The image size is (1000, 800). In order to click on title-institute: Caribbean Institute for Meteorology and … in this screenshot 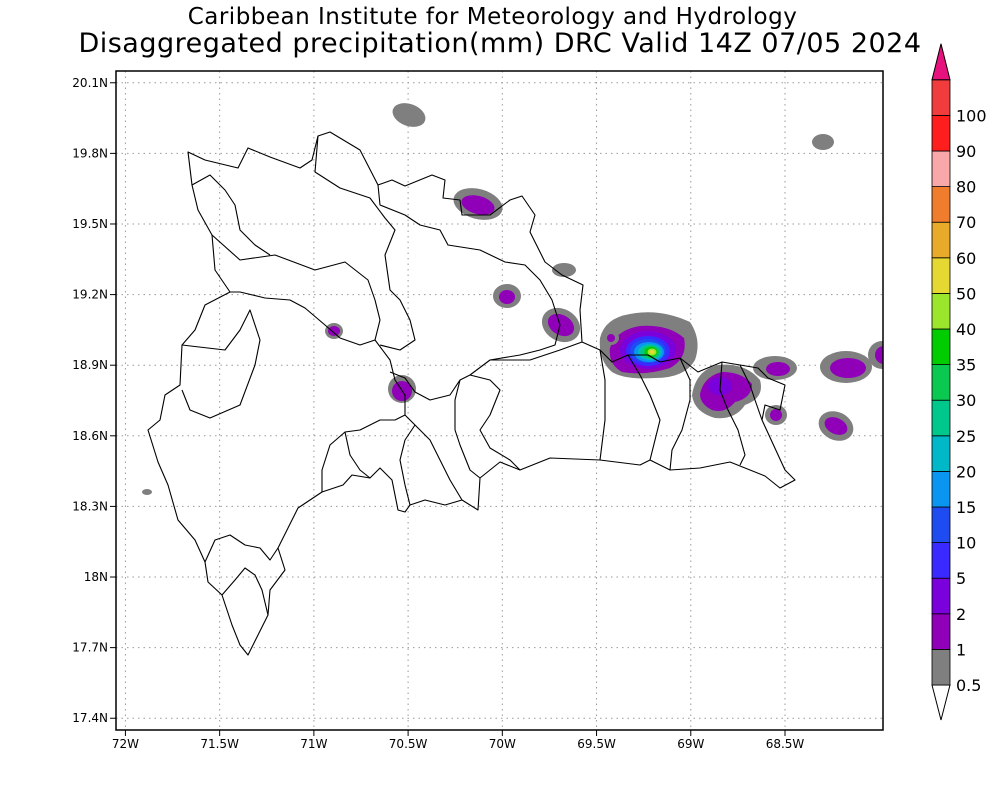, I will do `click(492, 17)`.